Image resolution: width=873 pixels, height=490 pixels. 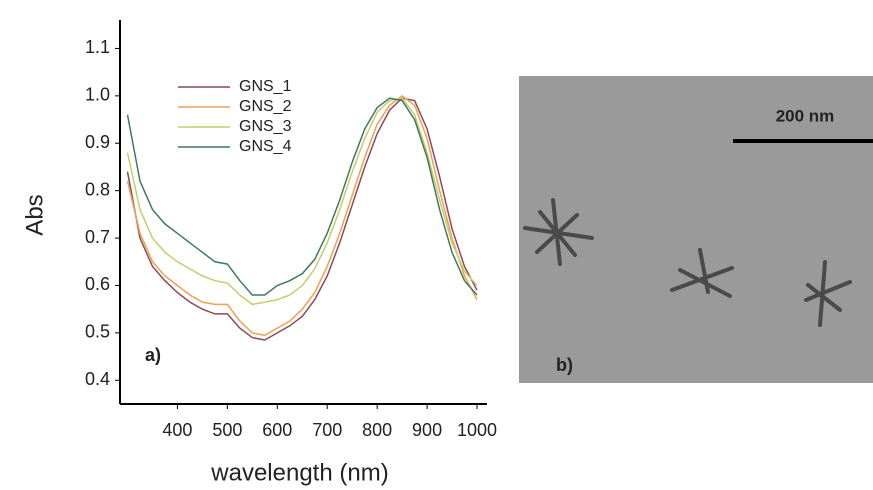 What do you see at coordinates (177, 430) in the screenshot?
I see `x-tick-label: 400` at bounding box center [177, 430].